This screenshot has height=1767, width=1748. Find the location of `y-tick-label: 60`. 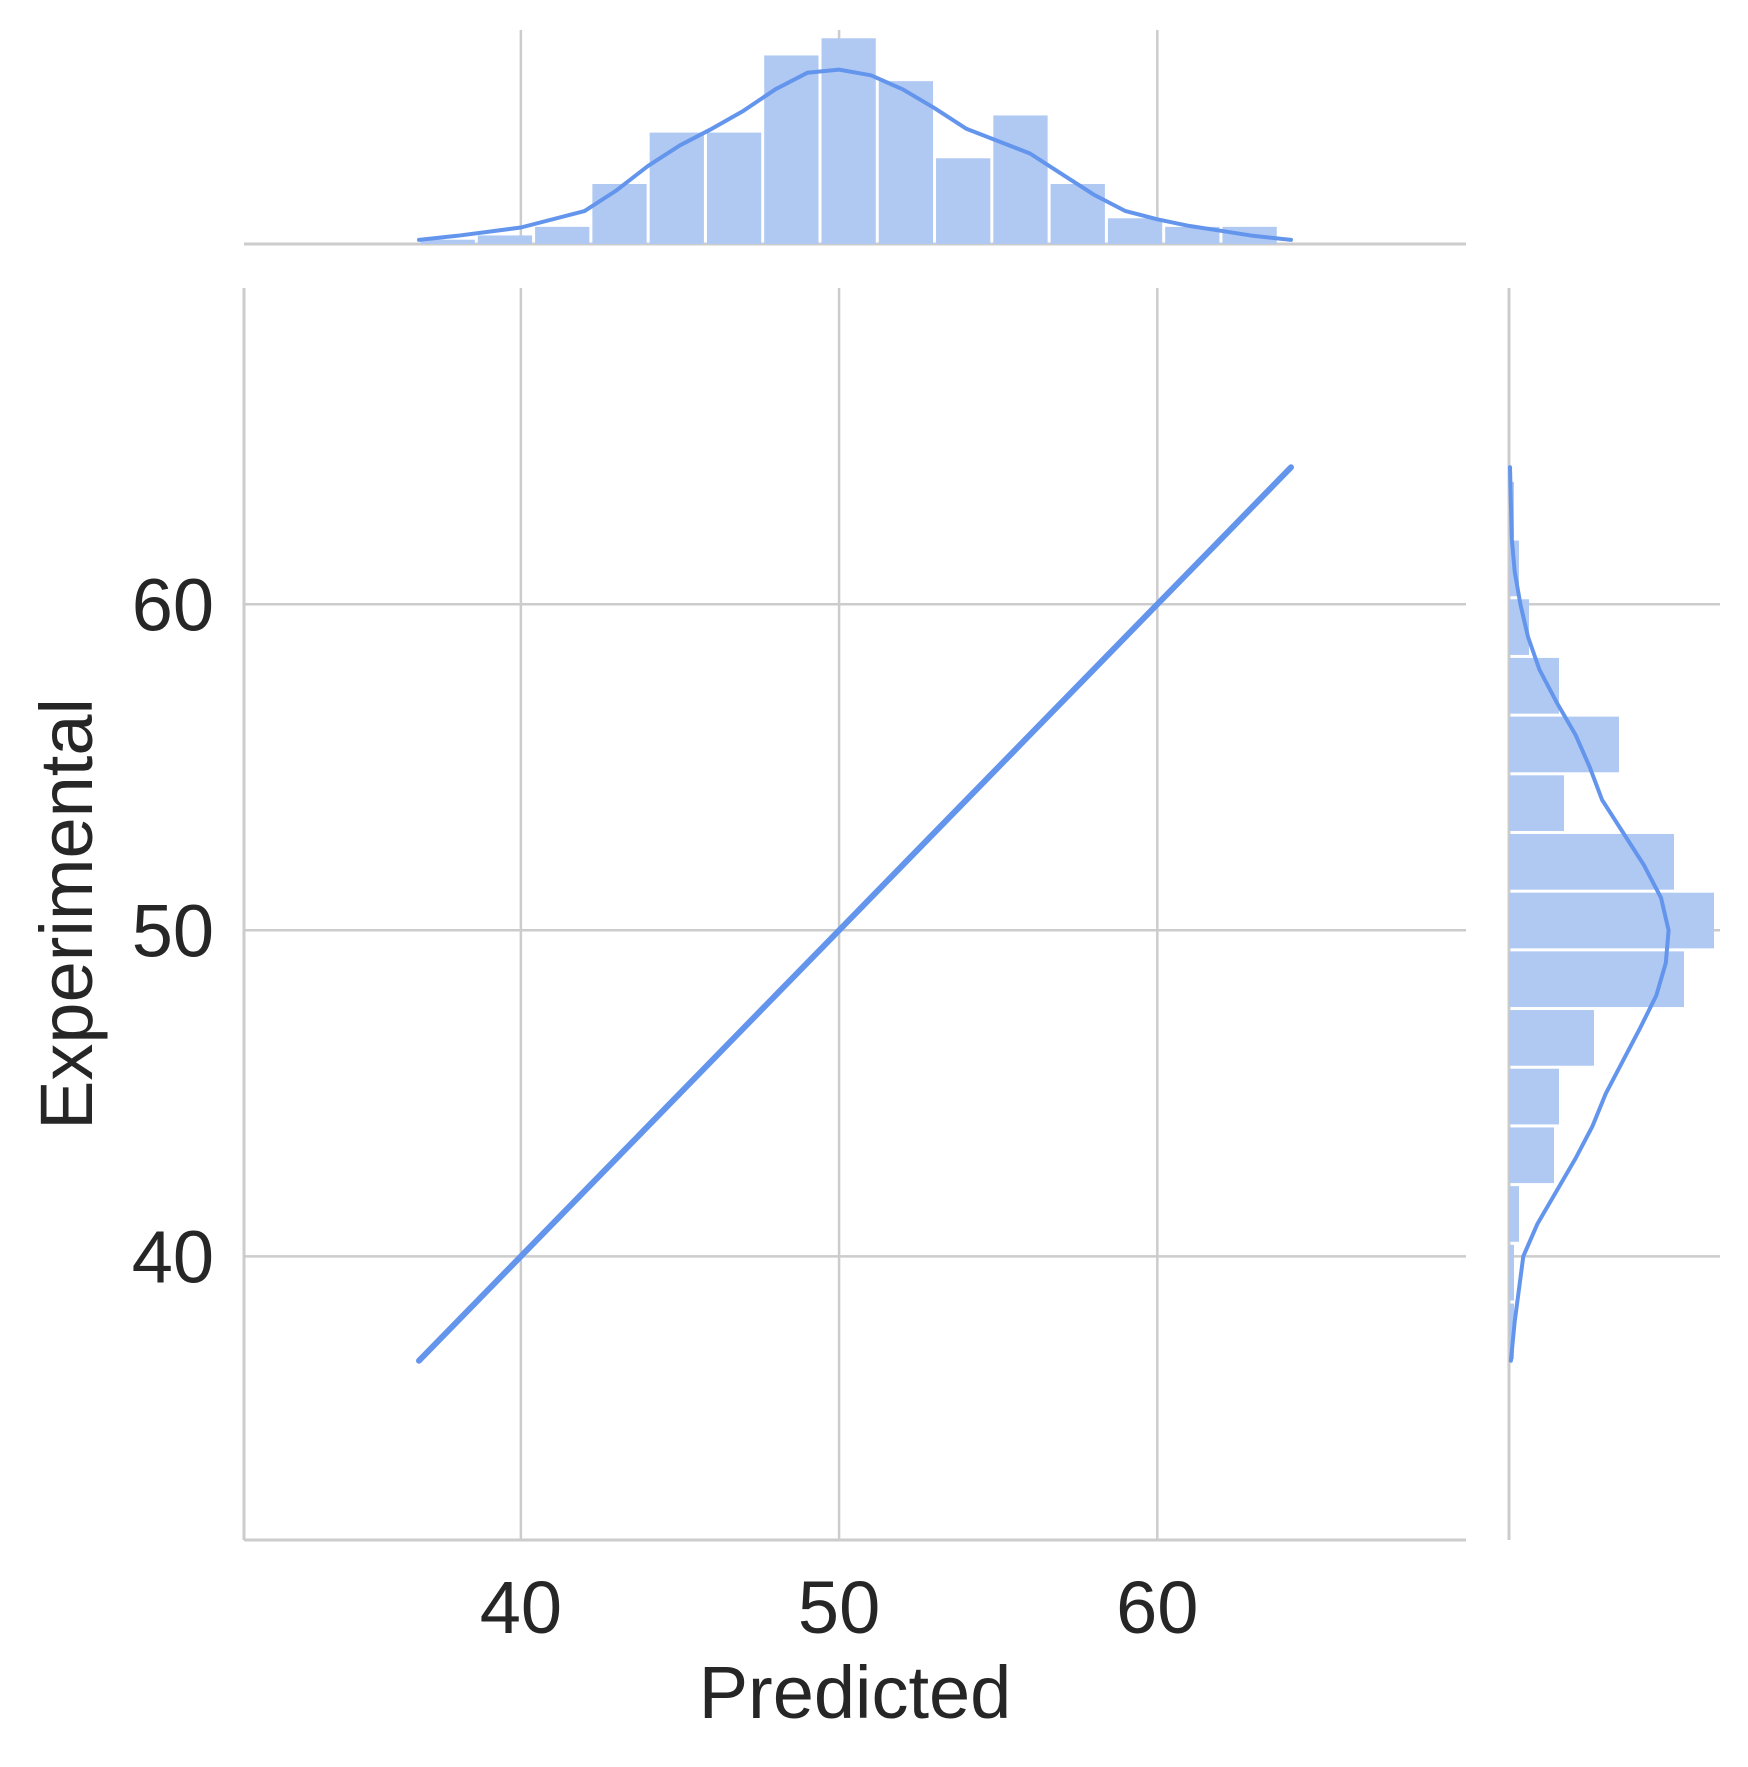

y-tick-label: 60 is located at coordinates (173, 604).